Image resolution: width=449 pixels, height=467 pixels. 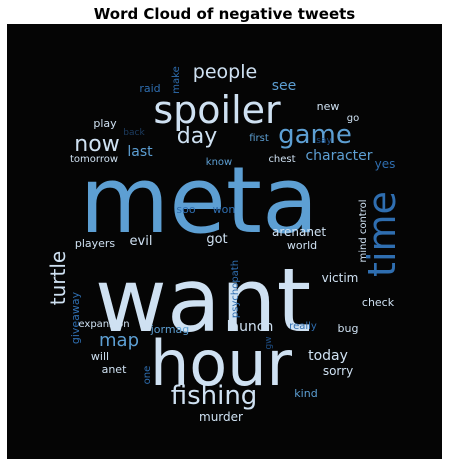 What do you see at coordinates (75, 317) in the screenshot?
I see `word-giveaway: giveaway` at bounding box center [75, 317].